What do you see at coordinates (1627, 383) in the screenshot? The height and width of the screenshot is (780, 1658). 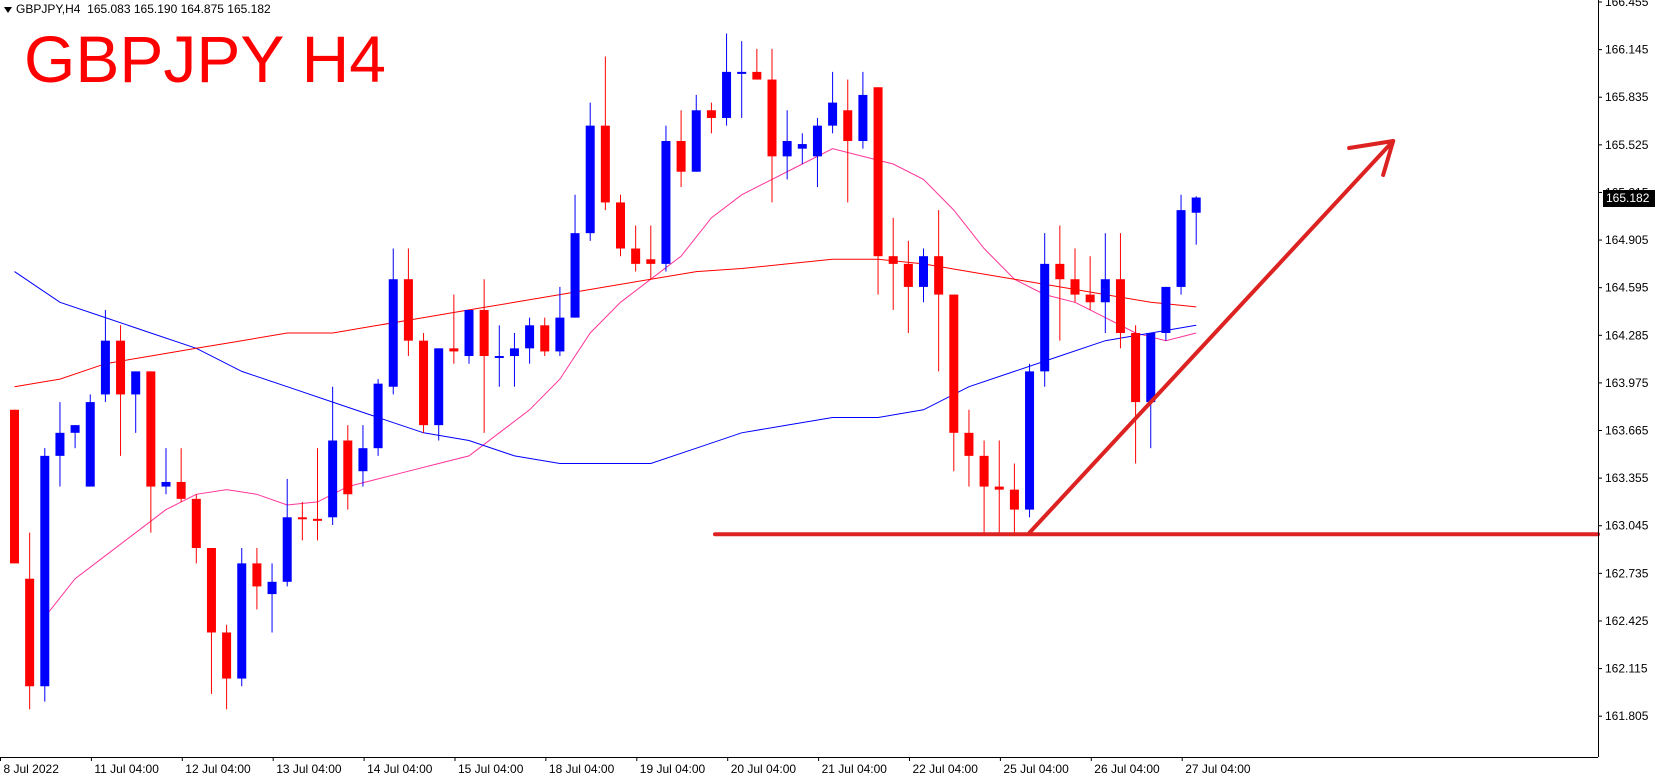 I see `y-tick-label: 163.975` at bounding box center [1627, 383].